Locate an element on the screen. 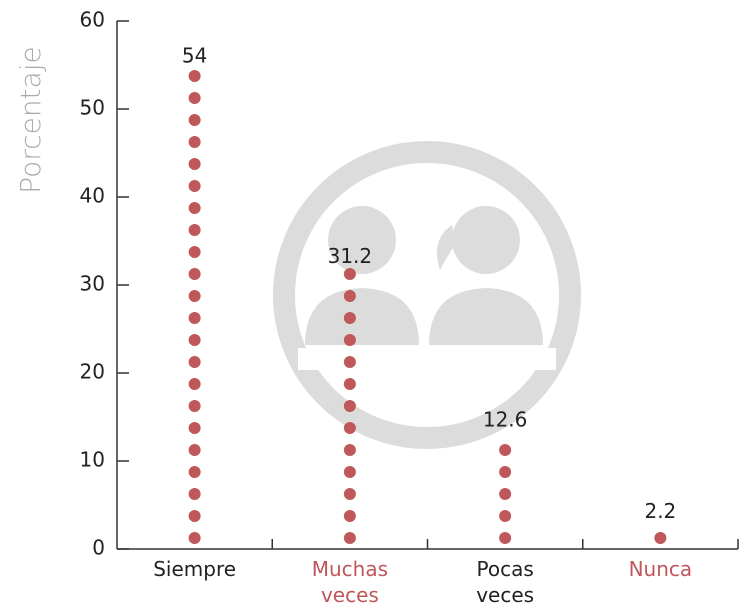 This screenshot has height=612, width=741. value-label: 54 is located at coordinates (194, 55).